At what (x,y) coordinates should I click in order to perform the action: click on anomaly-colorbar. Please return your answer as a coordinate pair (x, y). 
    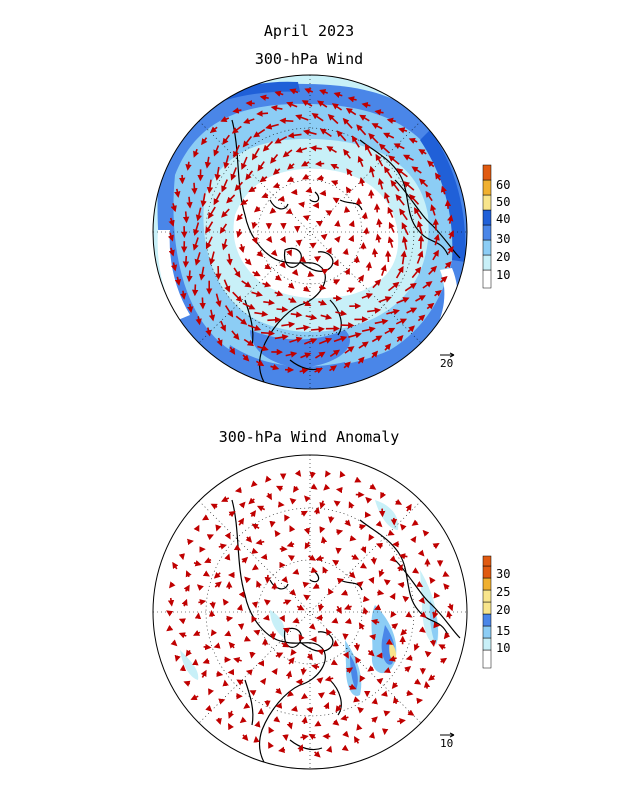
    Looking at the image, I should click on (487, 612).